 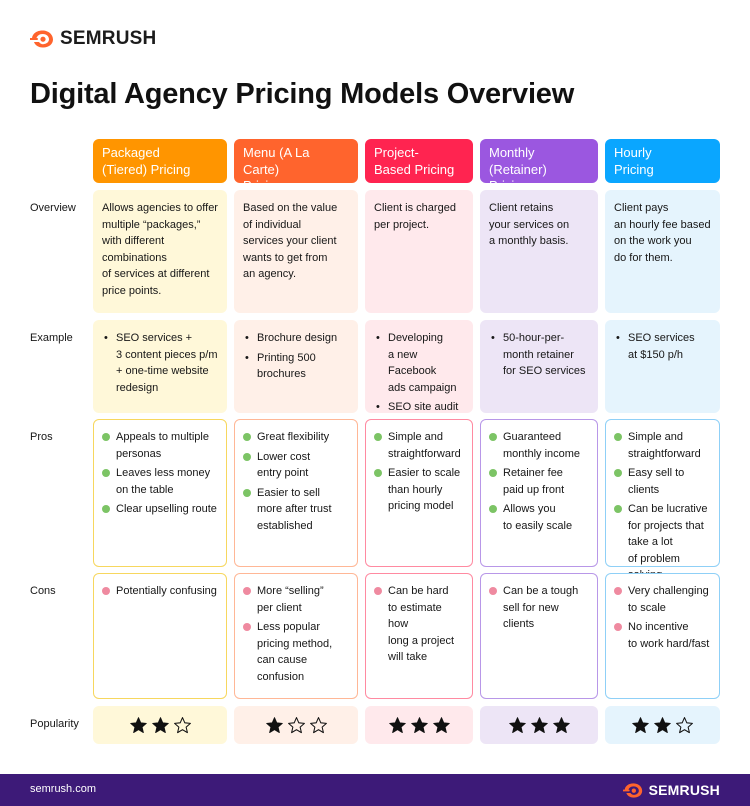 I want to click on example-text: SEO services at $150 p/h, so click(x=661, y=346).